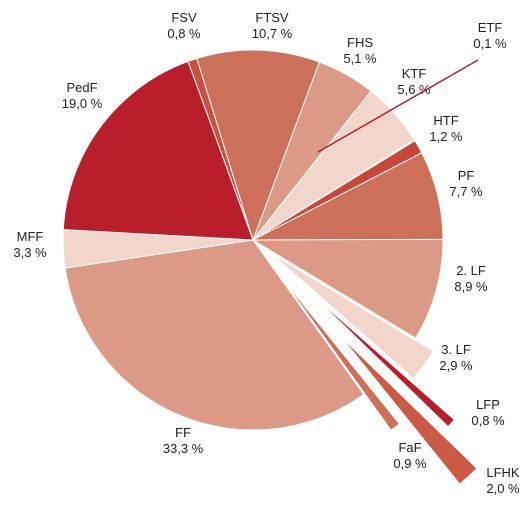  I want to click on slice-value-label: 2,0 %, so click(503, 488).